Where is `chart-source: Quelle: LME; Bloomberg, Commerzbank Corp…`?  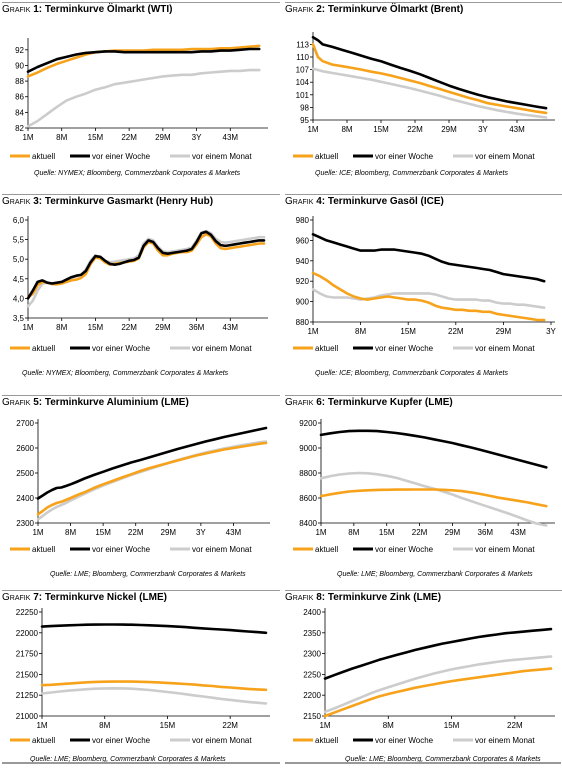
chart-source: Quelle: LME; Bloomberg, Commerzbank Corp… is located at coordinates (443, 759).